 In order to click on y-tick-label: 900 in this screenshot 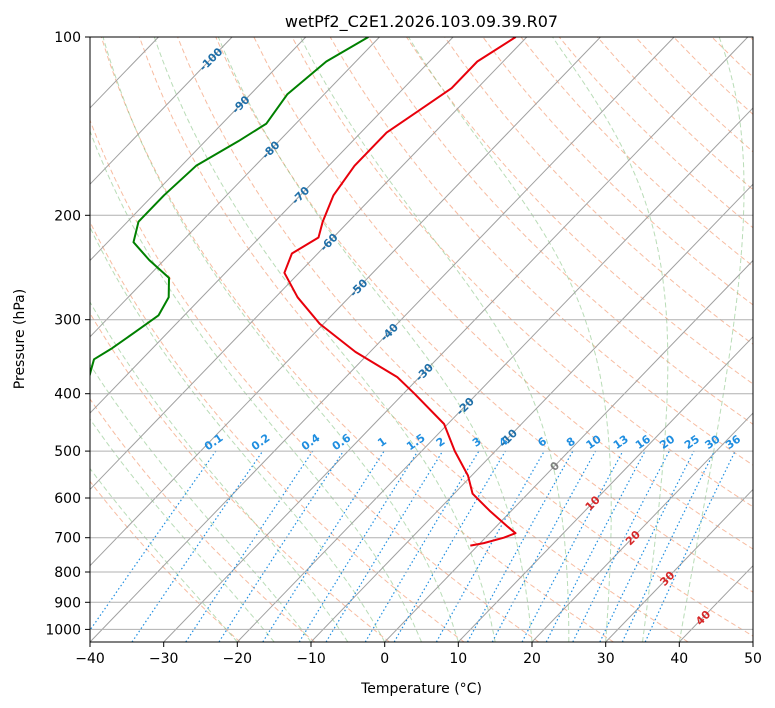, I will do `click(67, 603)`.